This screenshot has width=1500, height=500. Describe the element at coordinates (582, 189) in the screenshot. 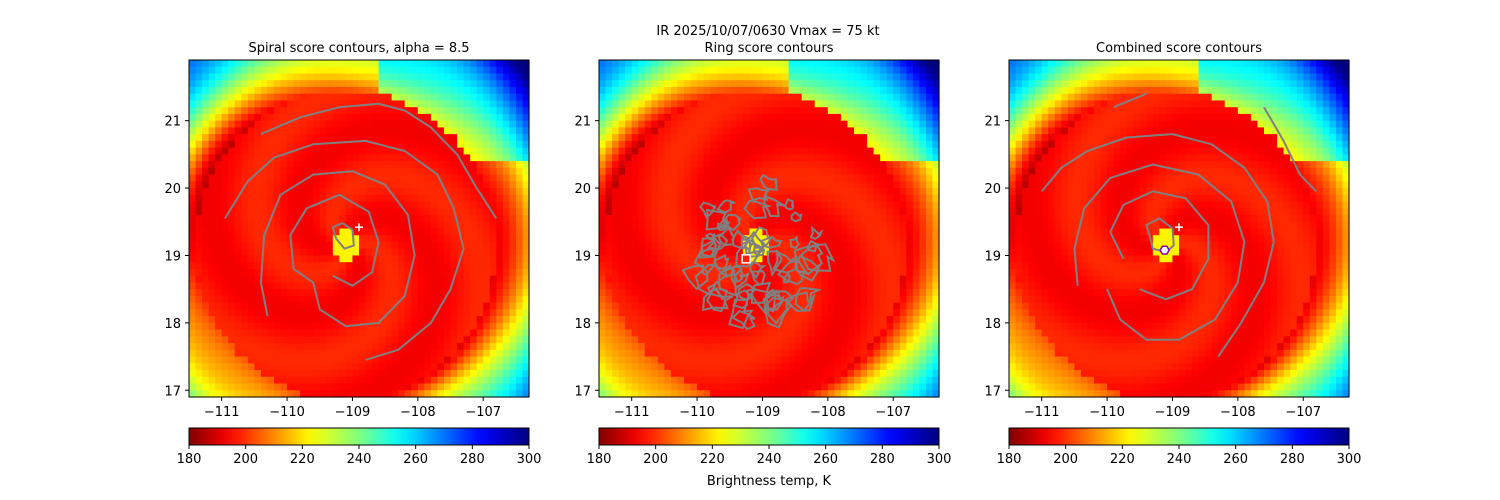

I see `y-tick-label: 20` at that location.